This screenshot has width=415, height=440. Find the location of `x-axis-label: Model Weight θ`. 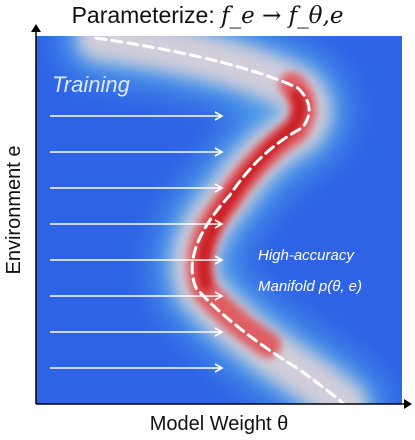

x-axis-label: Model Weight θ is located at coordinates (219, 424).